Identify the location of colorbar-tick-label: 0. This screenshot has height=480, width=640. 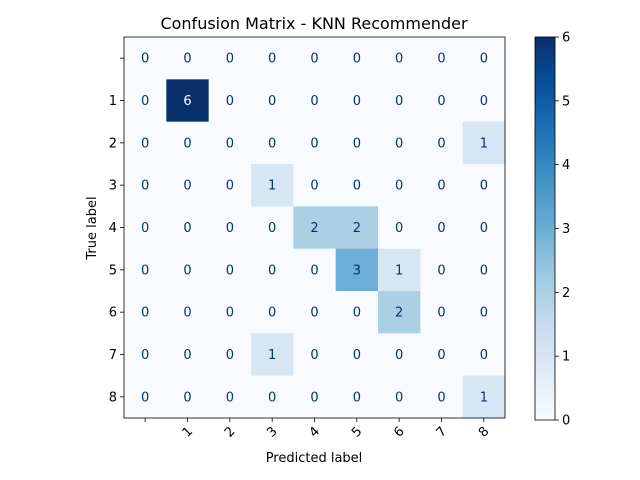
(566, 421).